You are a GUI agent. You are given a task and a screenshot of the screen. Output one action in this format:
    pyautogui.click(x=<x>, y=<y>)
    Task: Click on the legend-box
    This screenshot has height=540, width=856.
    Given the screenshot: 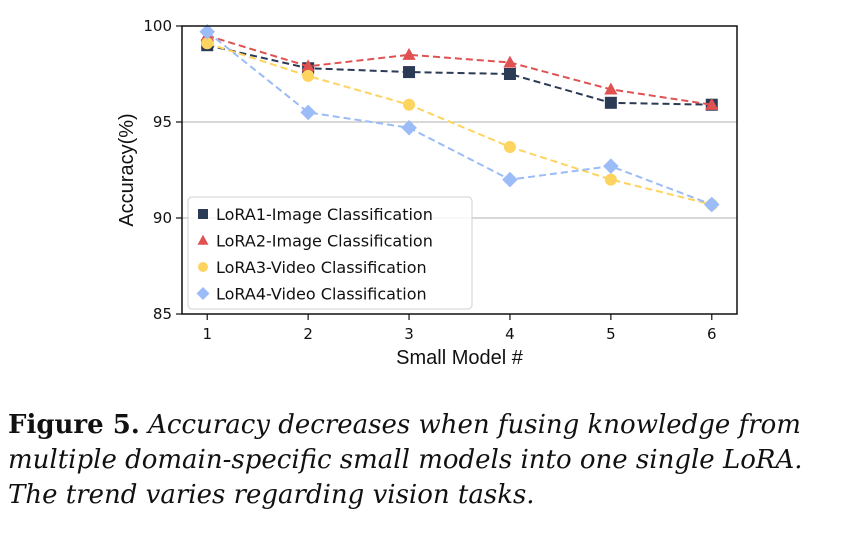 What is the action you would take?
    pyautogui.click(x=330, y=253)
    